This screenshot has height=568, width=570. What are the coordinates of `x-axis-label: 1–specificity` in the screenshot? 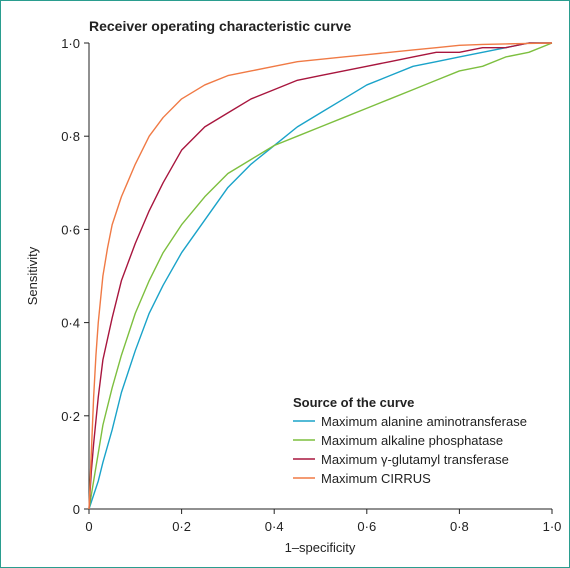 It's located at (320, 547).